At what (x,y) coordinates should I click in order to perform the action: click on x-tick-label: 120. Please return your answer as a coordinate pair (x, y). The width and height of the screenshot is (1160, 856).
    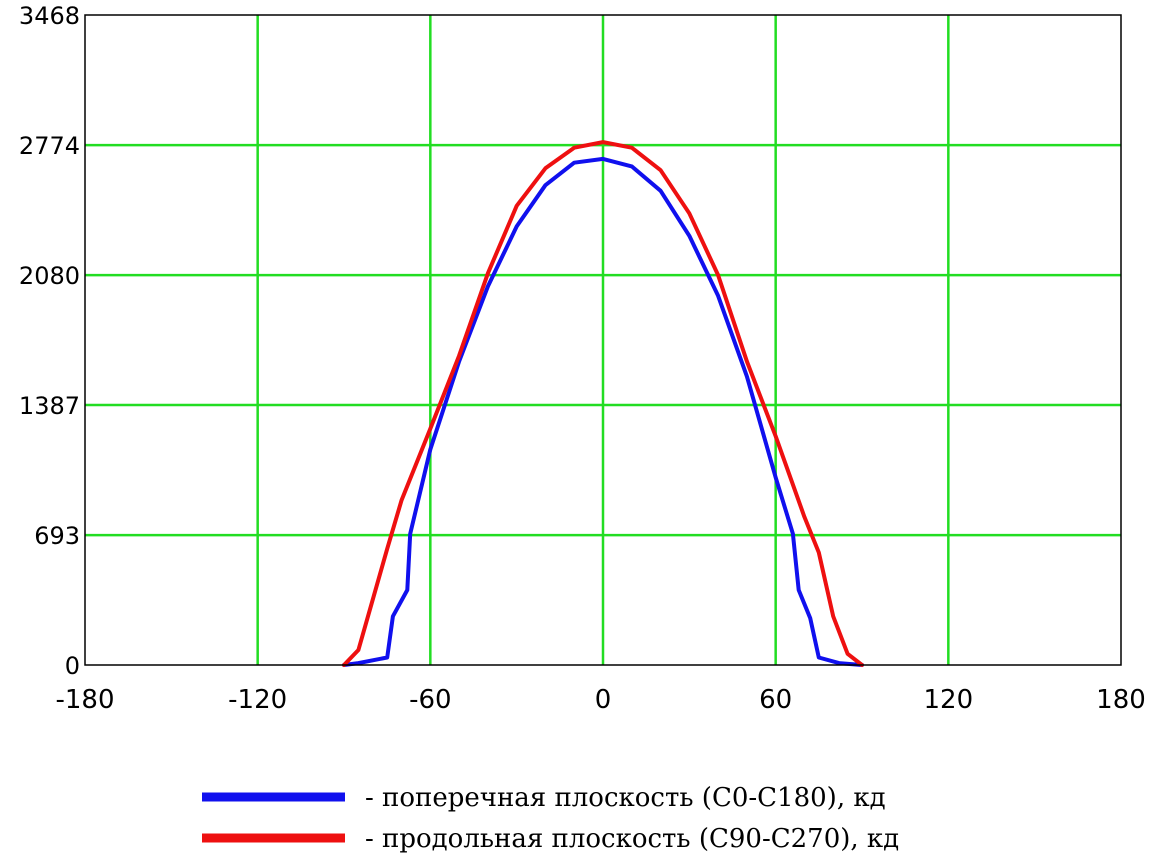
    Looking at the image, I should click on (949, 700).